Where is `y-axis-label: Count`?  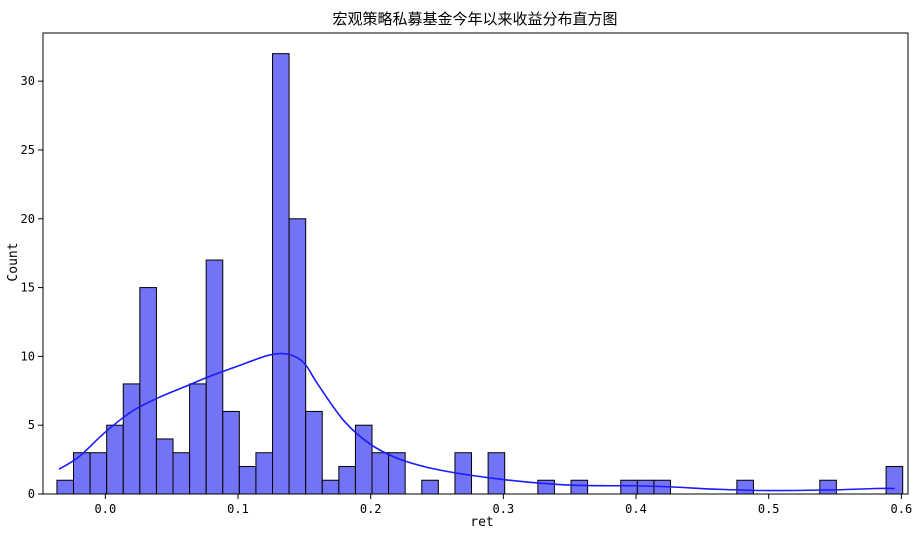
y-axis-label: Count is located at coordinates (13, 261).